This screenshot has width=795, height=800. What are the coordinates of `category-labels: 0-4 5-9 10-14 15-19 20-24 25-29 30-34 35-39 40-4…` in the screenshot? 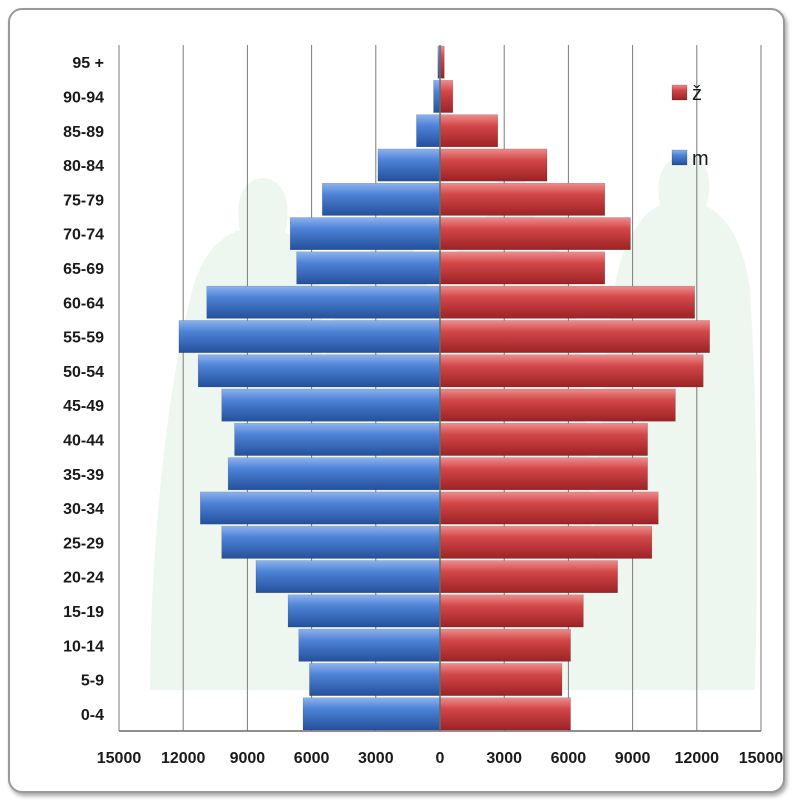 It's located at (83, 389).